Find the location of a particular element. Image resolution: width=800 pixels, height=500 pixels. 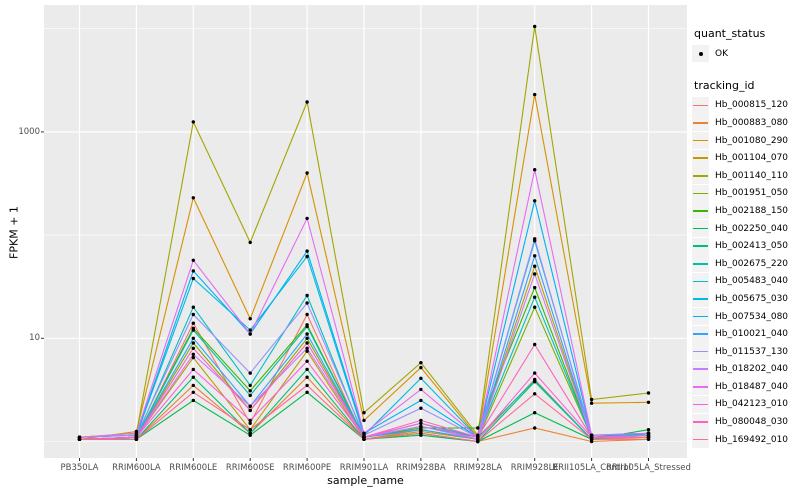

legend-item-label: Hb_007534_080 is located at coordinates (752, 316).